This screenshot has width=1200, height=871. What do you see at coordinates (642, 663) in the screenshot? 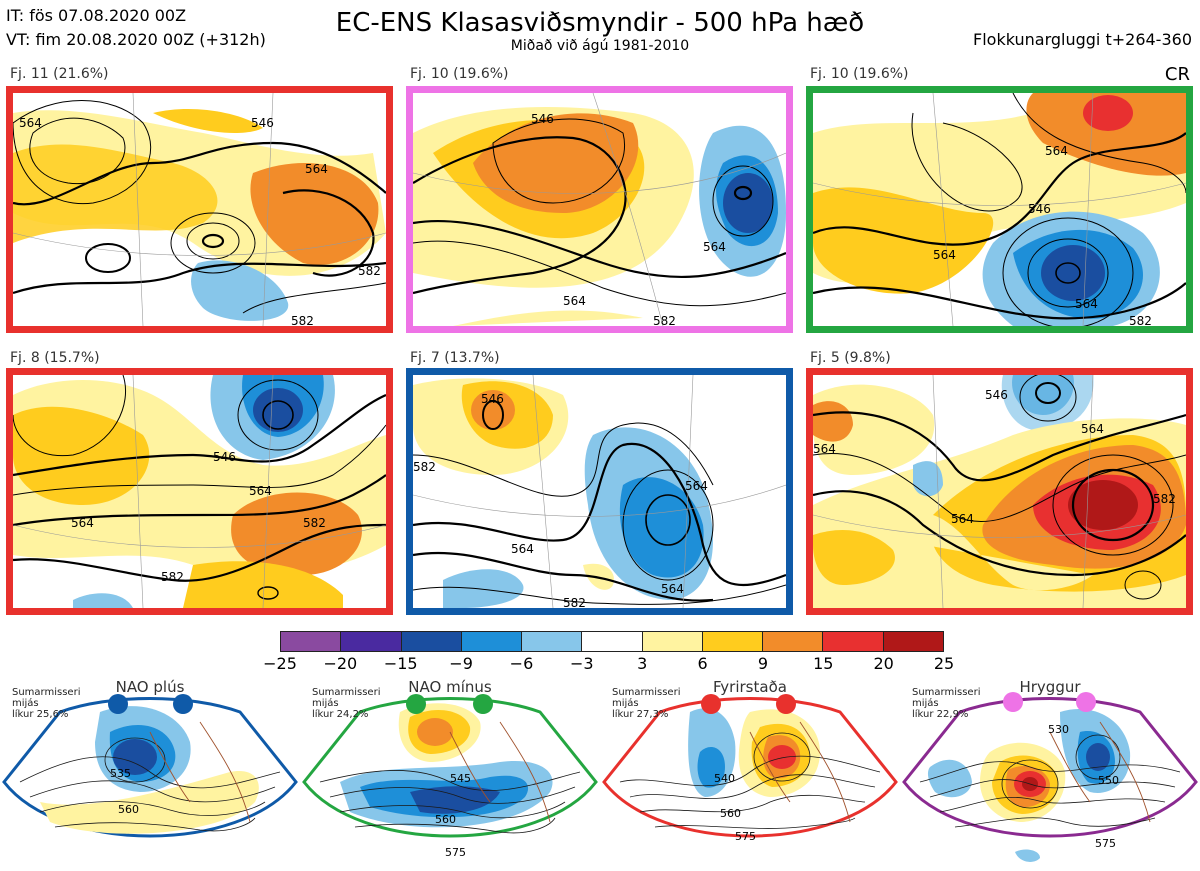
I see `colorbar-tick: 3` at bounding box center [642, 663].